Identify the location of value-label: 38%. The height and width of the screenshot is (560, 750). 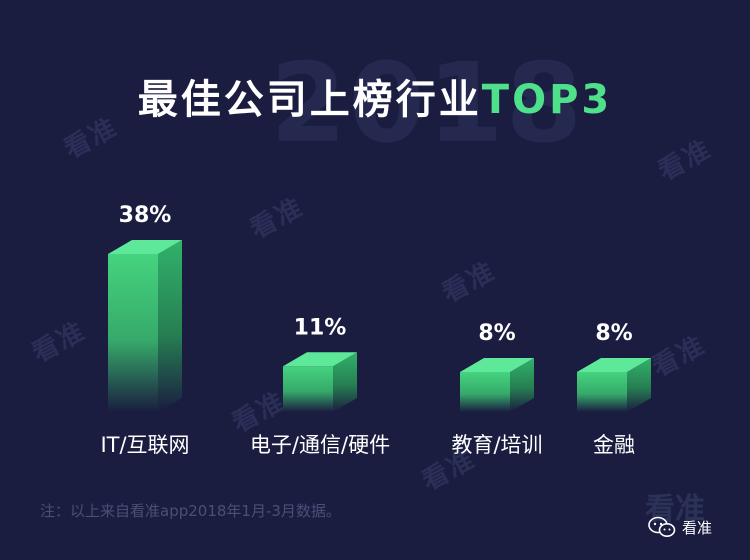
(145, 215).